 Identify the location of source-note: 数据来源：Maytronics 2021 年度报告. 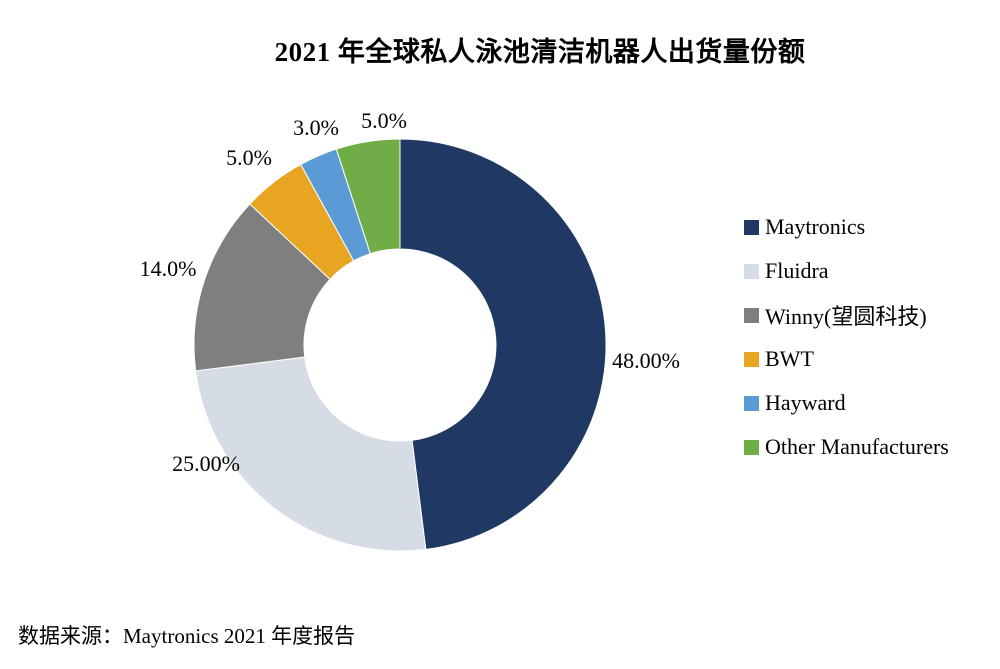
(187, 636).